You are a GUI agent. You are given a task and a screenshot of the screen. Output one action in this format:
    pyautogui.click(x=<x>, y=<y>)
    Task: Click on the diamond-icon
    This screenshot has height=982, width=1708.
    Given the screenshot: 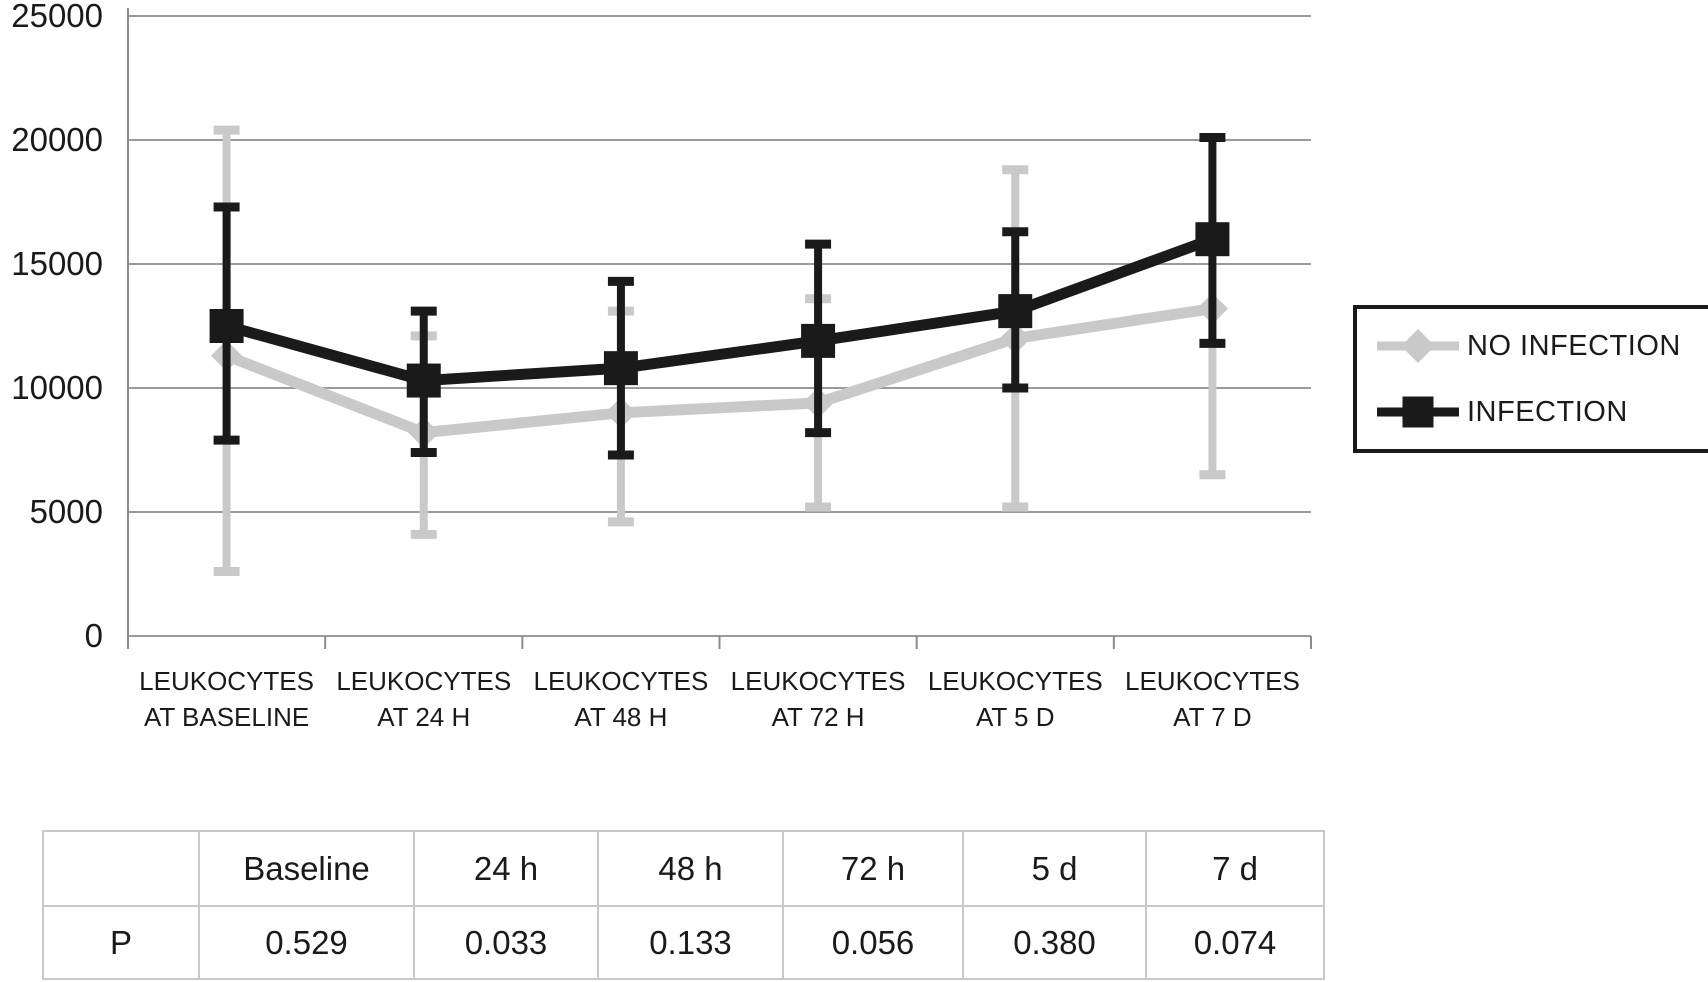 What is the action you would take?
    pyautogui.click(x=1418, y=346)
    